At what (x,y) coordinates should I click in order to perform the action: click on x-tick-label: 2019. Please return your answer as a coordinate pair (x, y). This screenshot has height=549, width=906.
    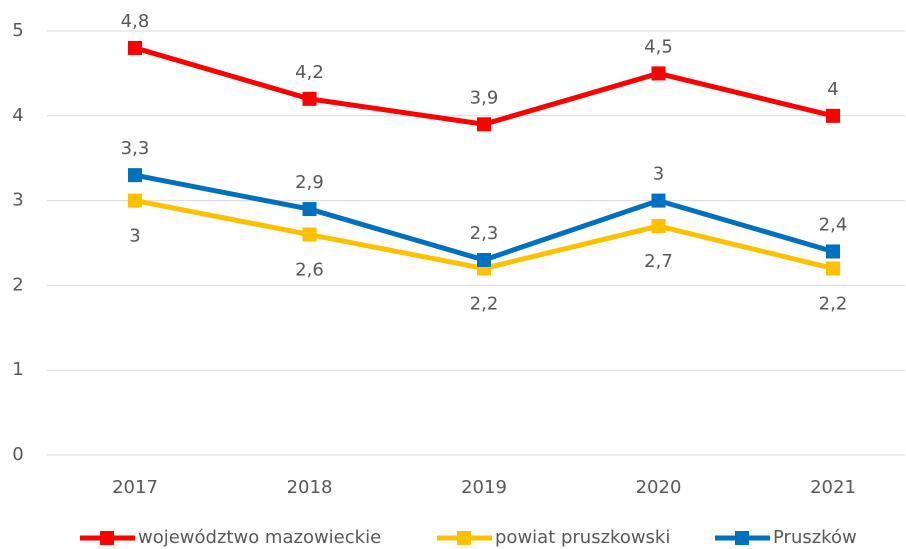
    Looking at the image, I should click on (484, 487).